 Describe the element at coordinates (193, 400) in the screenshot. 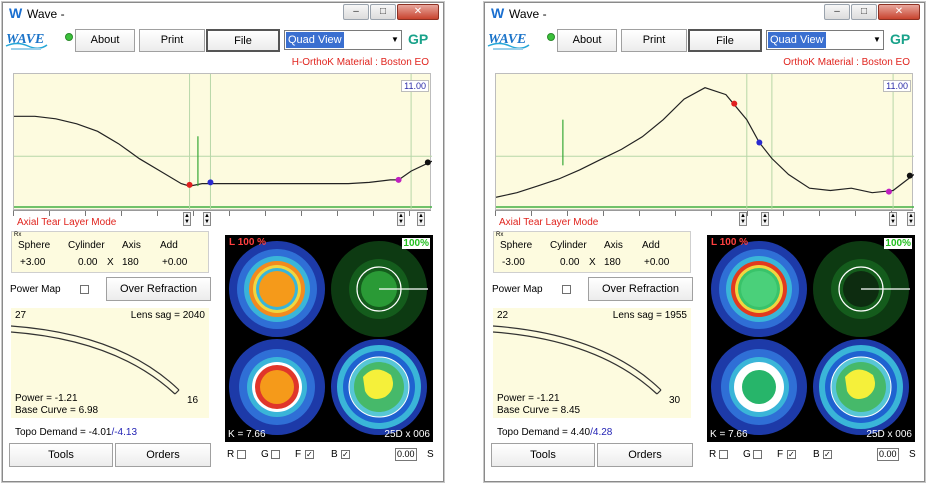

I see `lens-right-value: 16` at that location.